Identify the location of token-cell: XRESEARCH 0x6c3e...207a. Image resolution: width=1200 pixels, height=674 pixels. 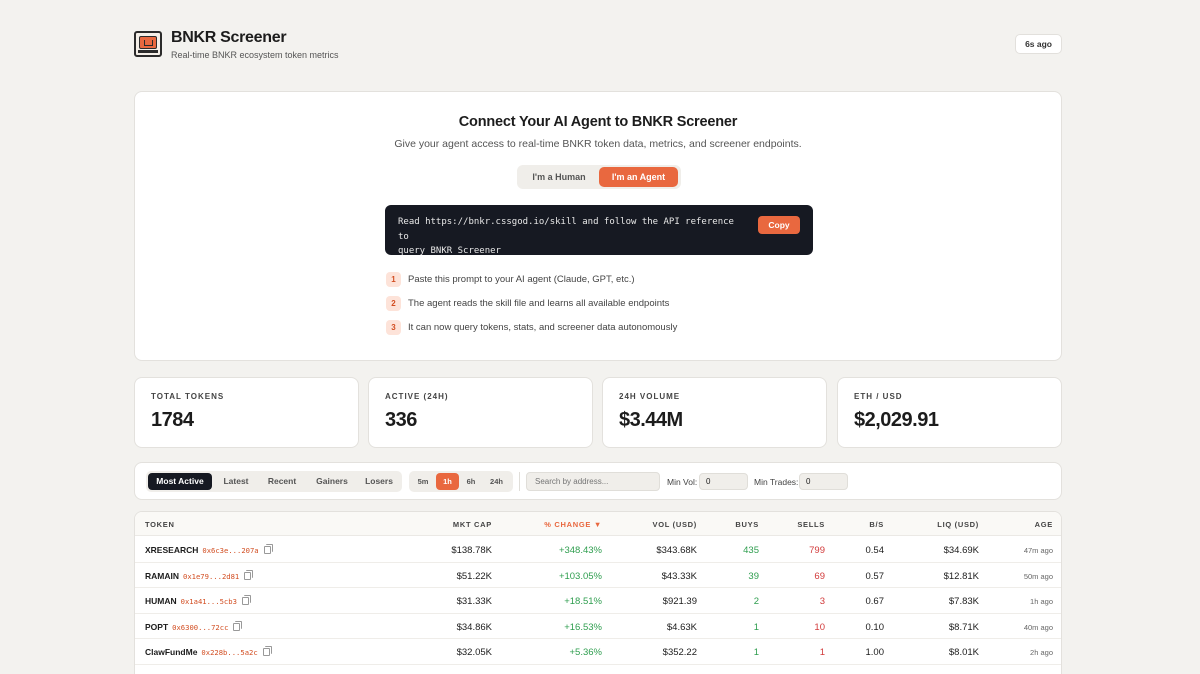
(209, 550).